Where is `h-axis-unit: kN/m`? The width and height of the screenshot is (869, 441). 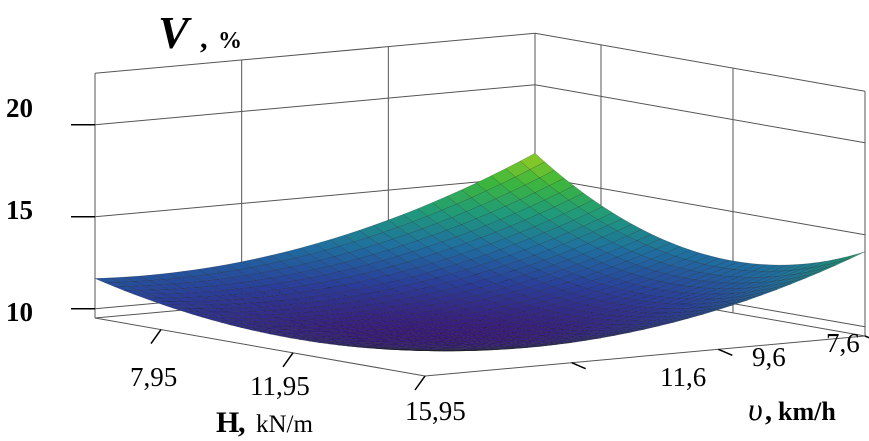
h-axis-unit: kN/m is located at coordinates (285, 424).